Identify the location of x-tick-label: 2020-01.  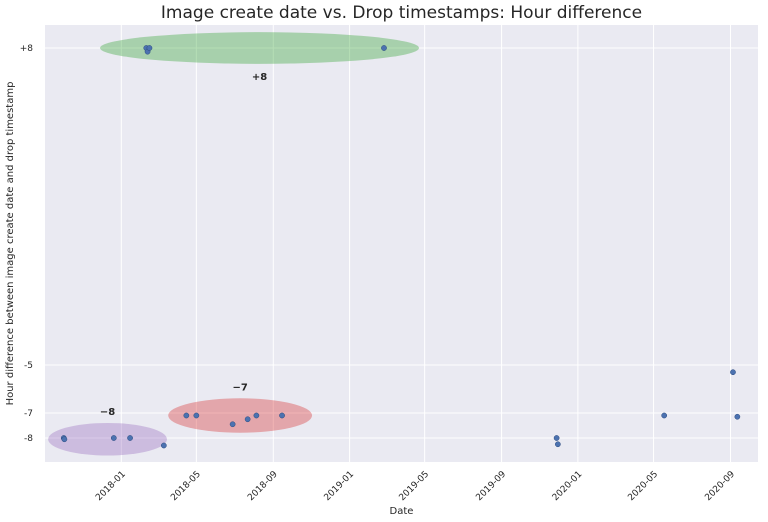
(568, 487).